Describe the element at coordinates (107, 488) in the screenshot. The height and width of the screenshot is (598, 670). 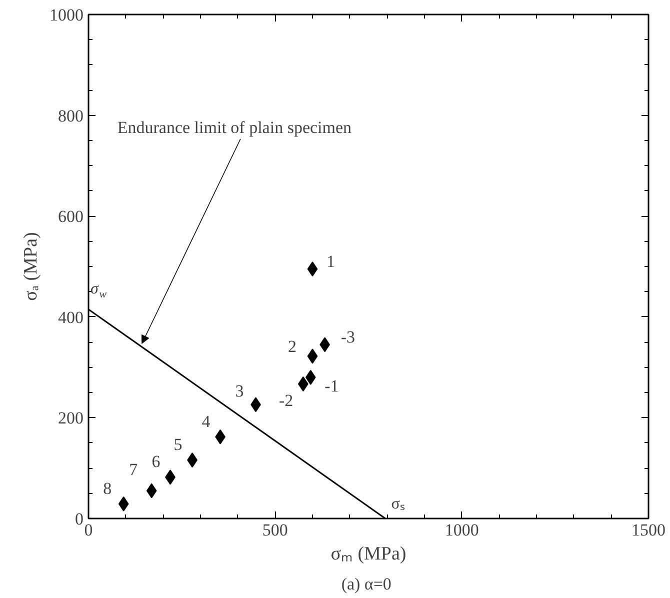
I see `annotation: 8` at that location.